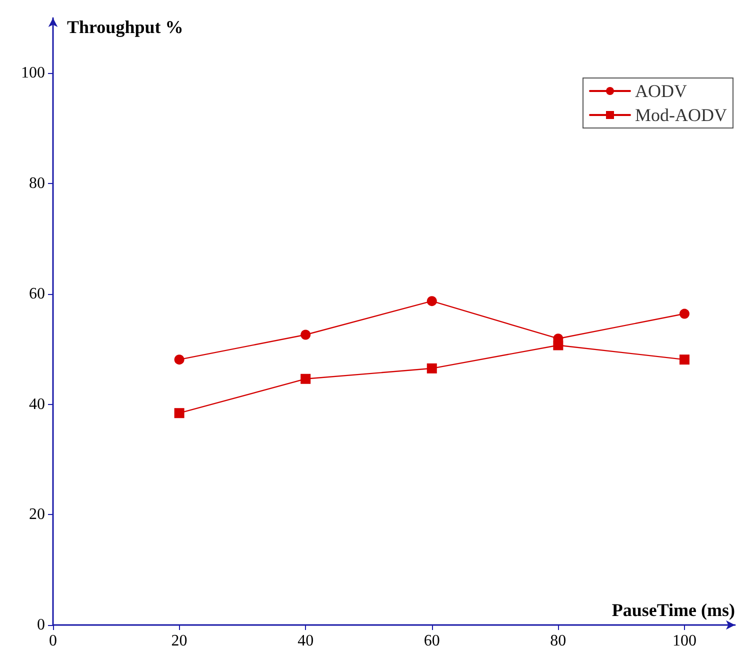 This screenshot has width=755, height=661. What do you see at coordinates (37, 515) in the screenshot?
I see `y-tick-label: 20` at bounding box center [37, 515].